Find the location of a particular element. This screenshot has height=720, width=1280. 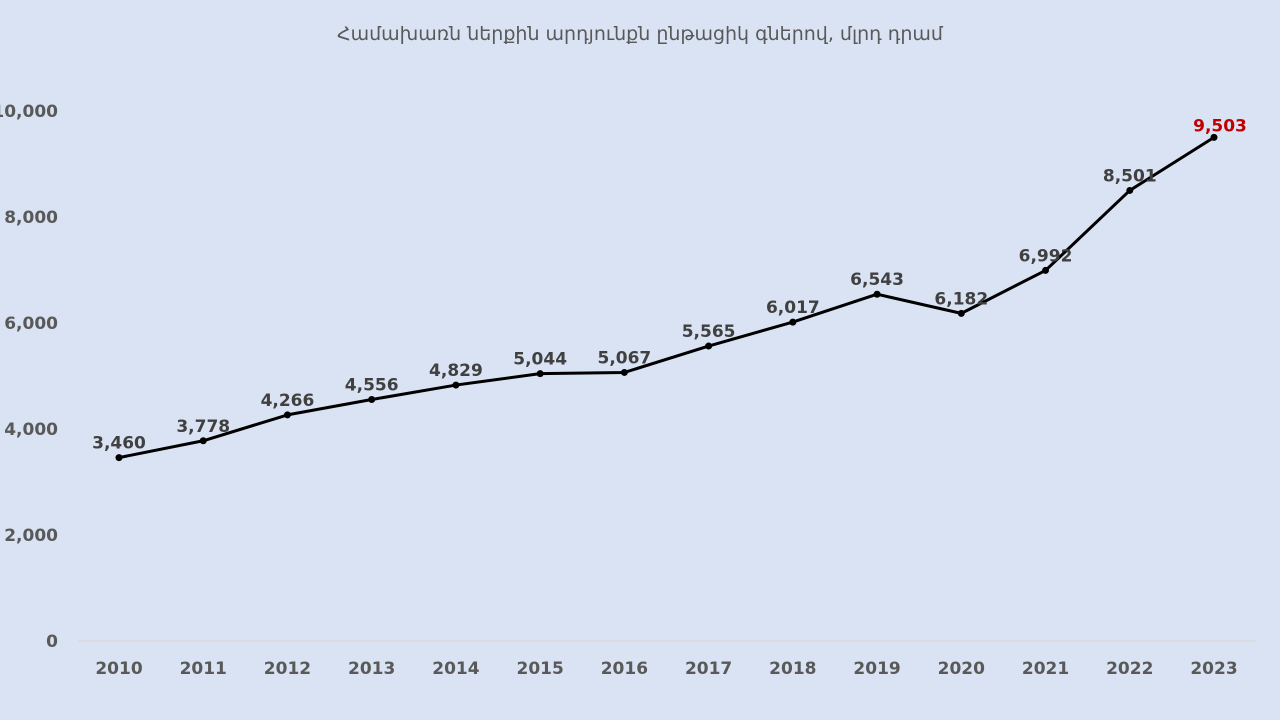

x-tick-label: 2017 is located at coordinates (708, 669).